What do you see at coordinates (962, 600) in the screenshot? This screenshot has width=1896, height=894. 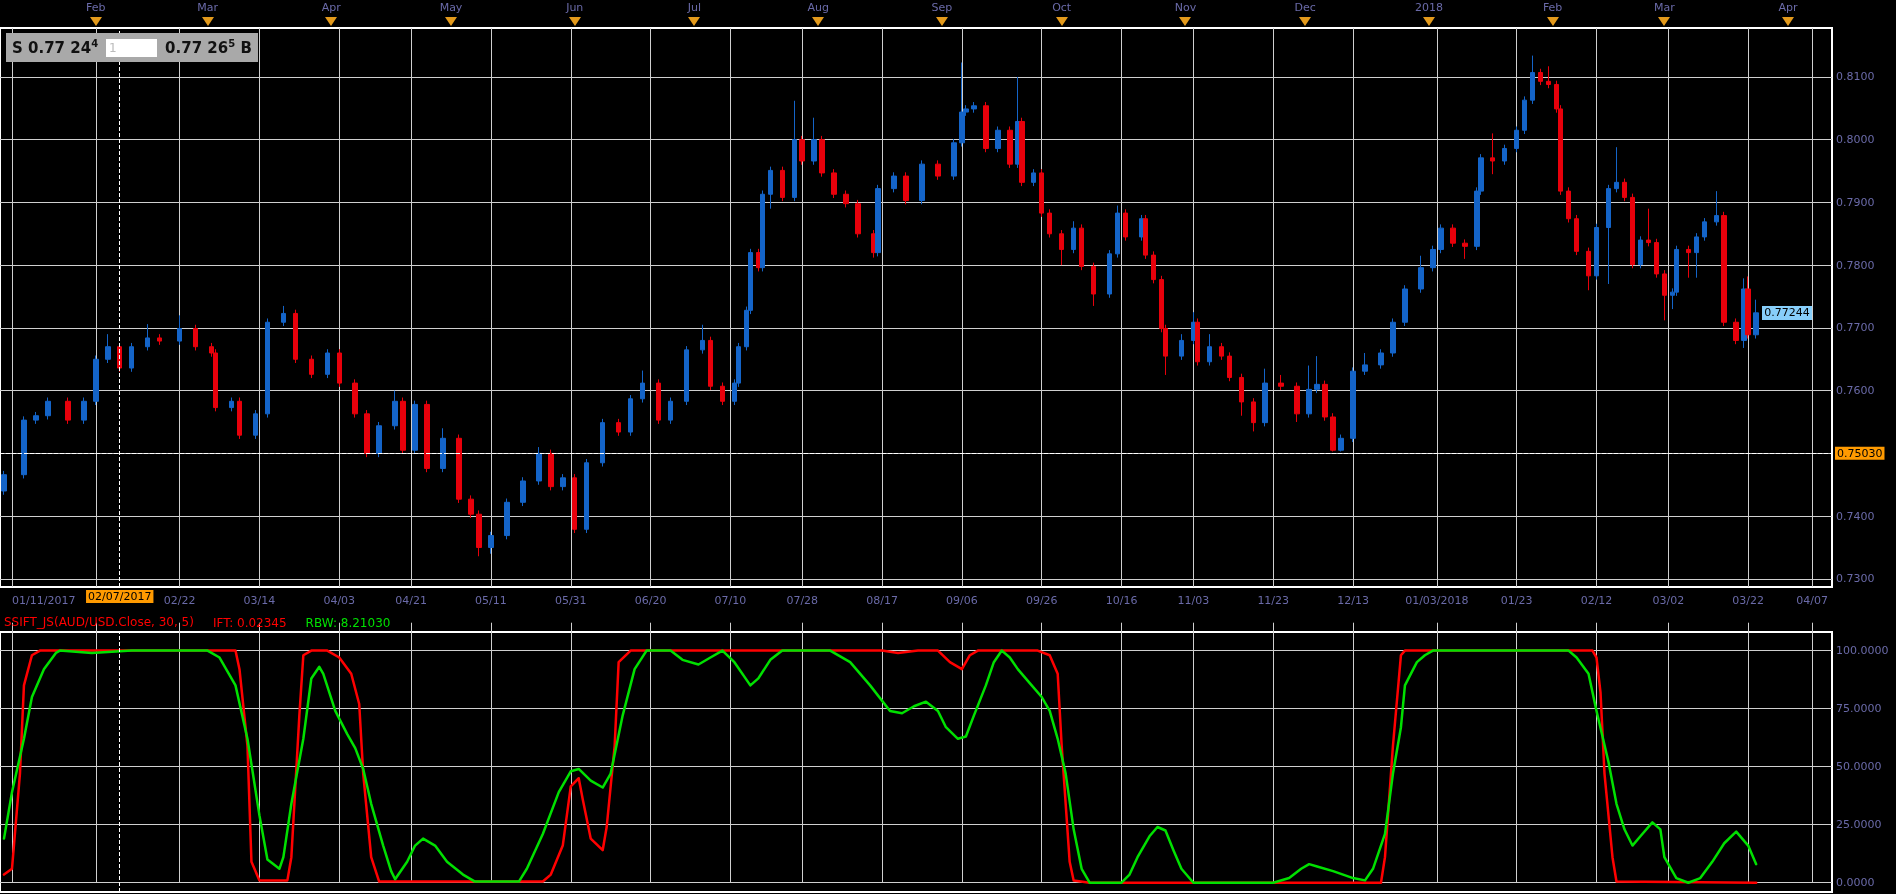 I see `x-tick-label: 09/06` at bounding box center [962, 600].